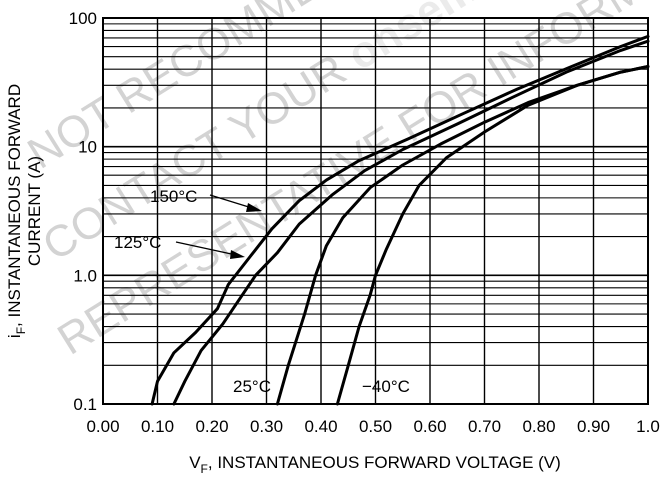 The height and width of the screenshot is (479, 672). What do you see at coordinates (21, 330) in the screenshot?
I see `y-axis-label-sub: F` at bounding box center [21, 330].